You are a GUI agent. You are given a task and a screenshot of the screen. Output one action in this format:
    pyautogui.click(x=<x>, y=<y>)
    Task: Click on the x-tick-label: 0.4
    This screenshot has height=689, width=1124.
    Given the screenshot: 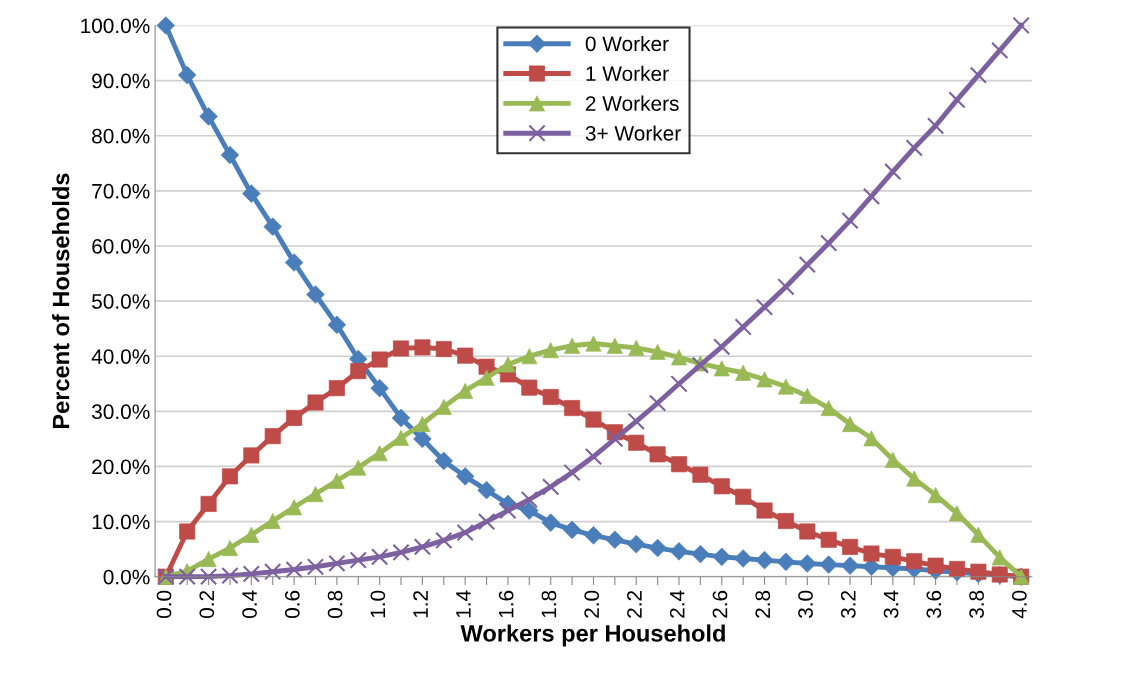 What is the action you would take?
    pyautogui.click(x=249, y=604)
    